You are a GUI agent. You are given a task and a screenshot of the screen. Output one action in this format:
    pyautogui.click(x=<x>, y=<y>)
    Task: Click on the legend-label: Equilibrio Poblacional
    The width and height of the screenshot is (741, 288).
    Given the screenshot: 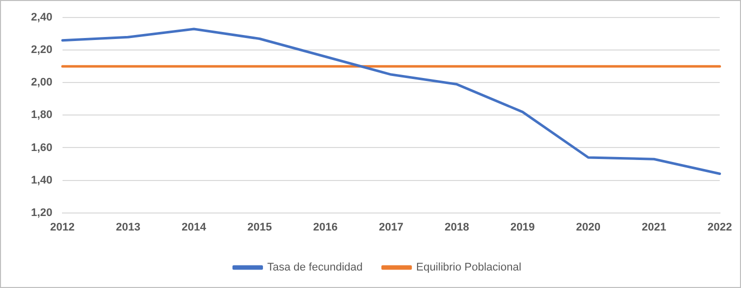 What is the action you would take?
    pyautogui.click(x=469, y=268)
    